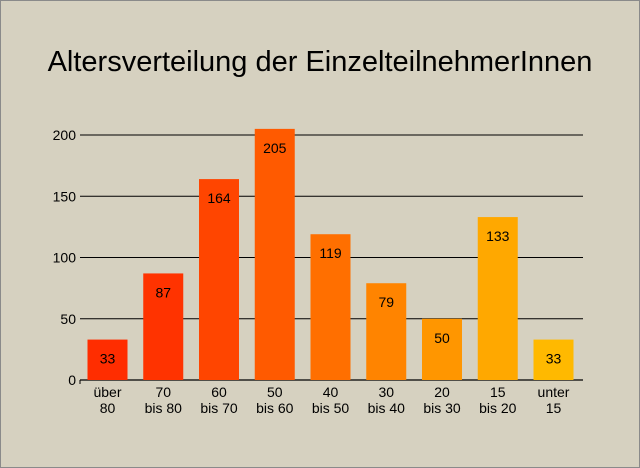 This screenshot has height=468, width=640. Describe the element at coordinates (498, 408) in the screenshot. I see `x-category-label: bis 20` at that location.